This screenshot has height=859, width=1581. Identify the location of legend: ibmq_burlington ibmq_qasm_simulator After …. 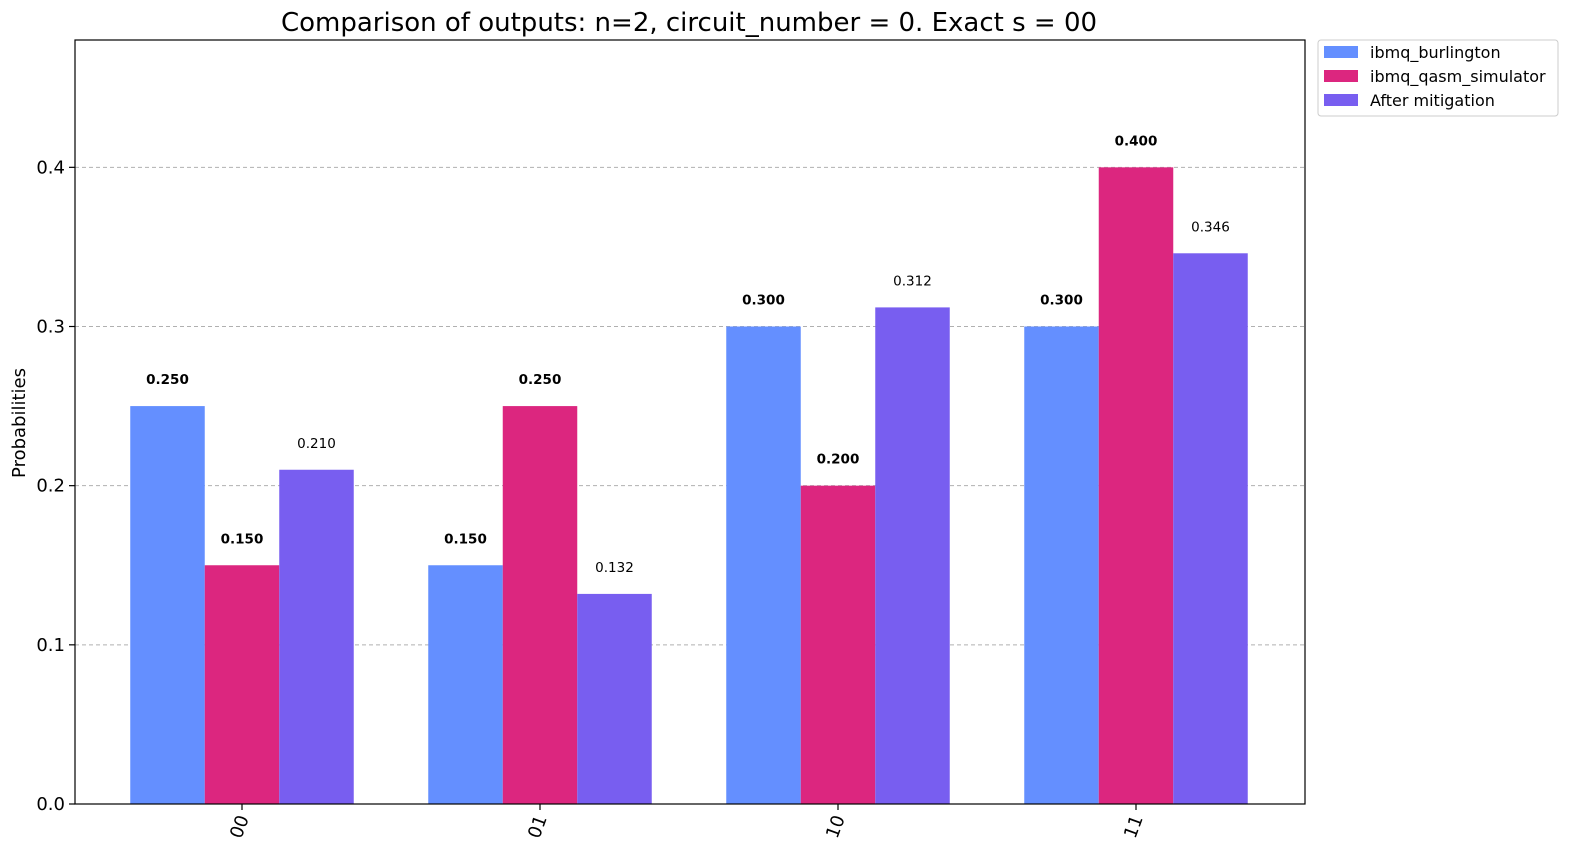
(1438, 78).